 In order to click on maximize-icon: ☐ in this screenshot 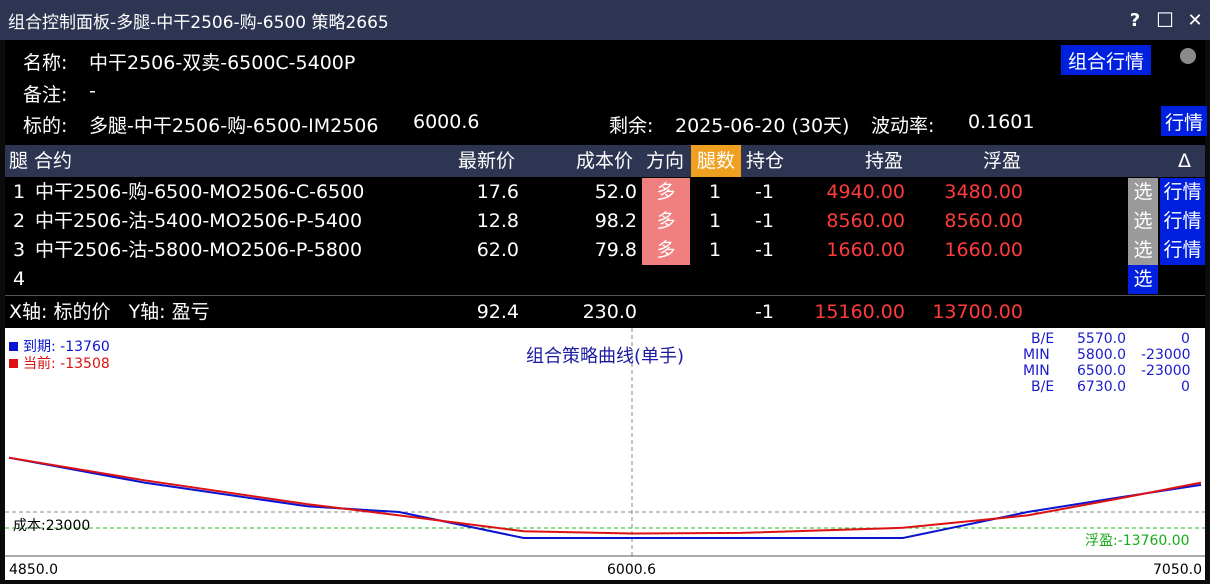, I will do `click(1165, 20)`.